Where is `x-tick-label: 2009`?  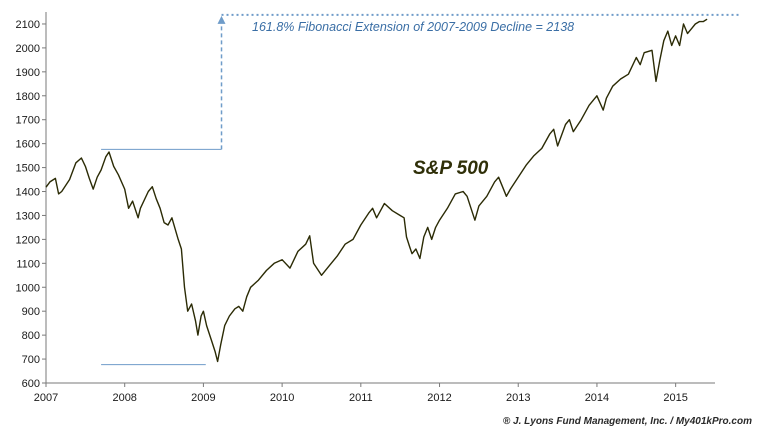 x-tick-label: 2009 is located at coordinates (203, 398).